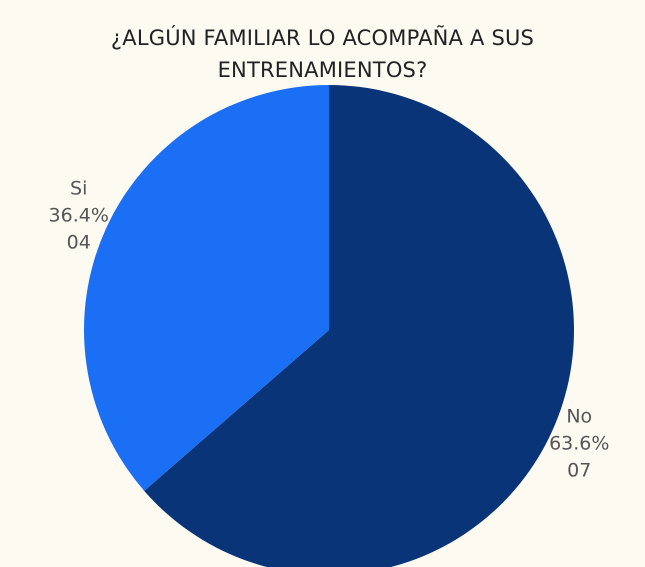  Describe the element at coordinates (78, 189) in the screenshot. I see `category-label: Si` at that location.